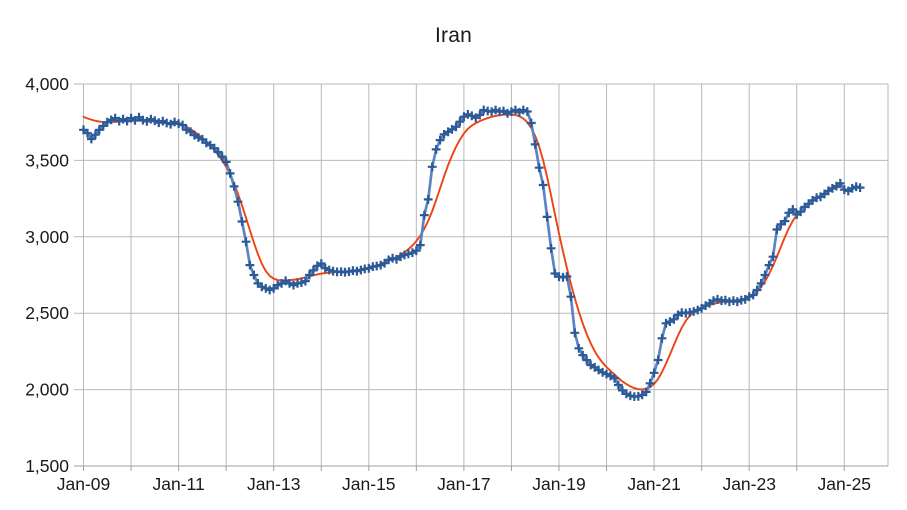  I want to click on x-tick-label: Jan-09, so click(84, 484).